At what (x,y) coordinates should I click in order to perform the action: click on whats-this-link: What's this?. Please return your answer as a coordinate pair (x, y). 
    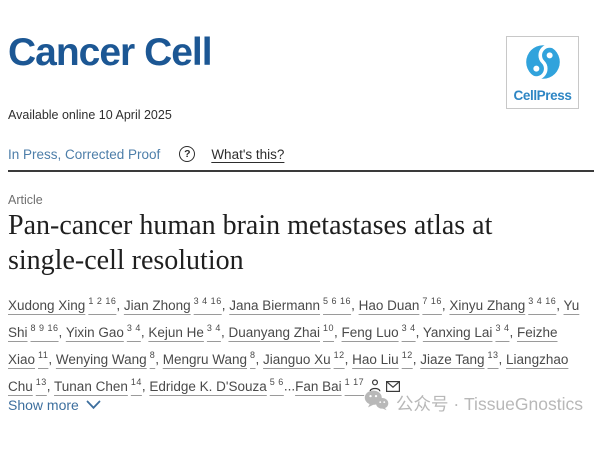
    Looking at the image, I should click on (248, 154).